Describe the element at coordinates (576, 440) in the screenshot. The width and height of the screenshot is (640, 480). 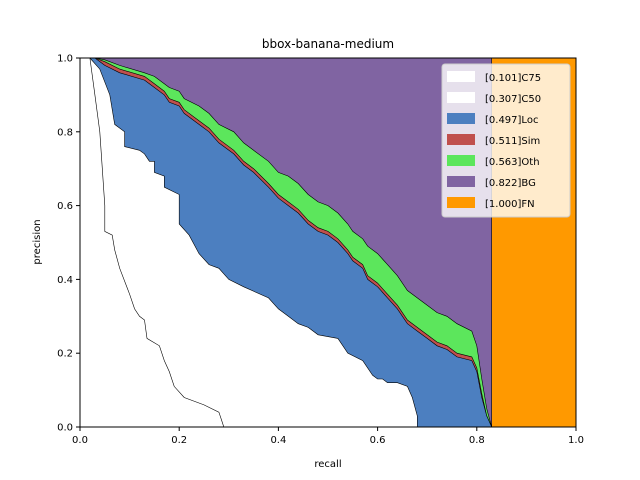
I see `x-tick-label: 1.0` at that location.